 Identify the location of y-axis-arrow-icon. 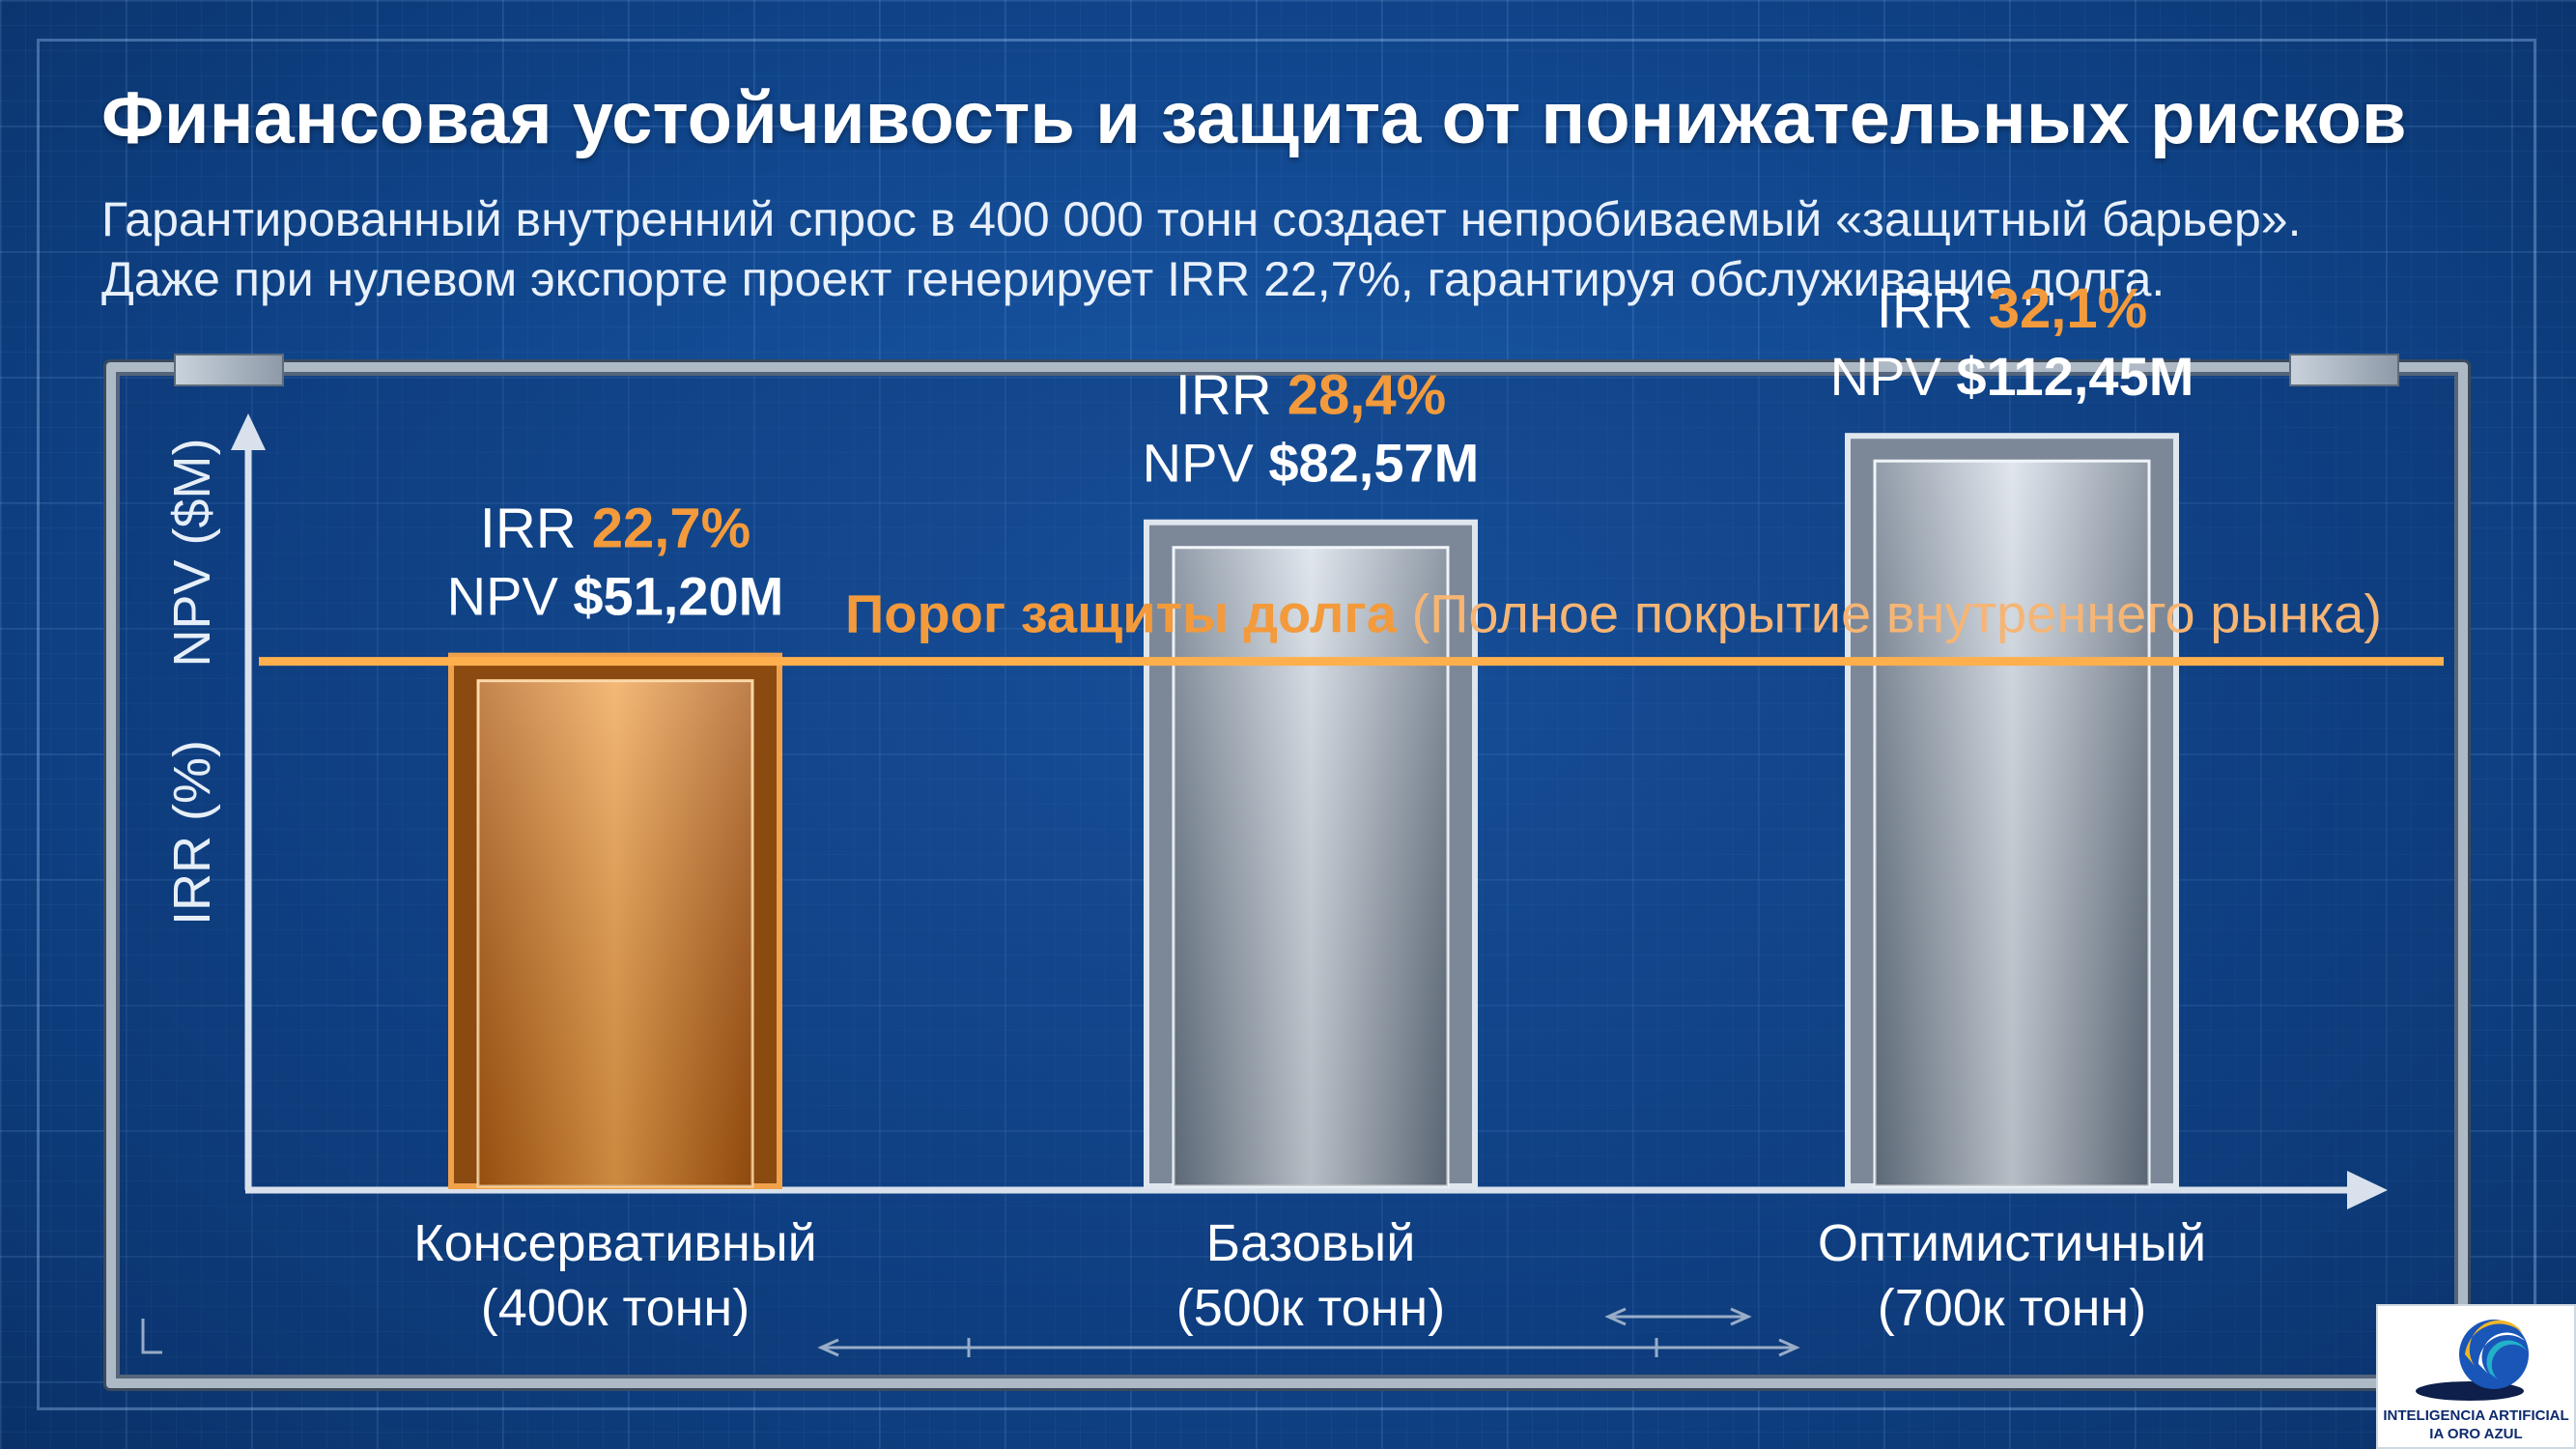
(248, 431).